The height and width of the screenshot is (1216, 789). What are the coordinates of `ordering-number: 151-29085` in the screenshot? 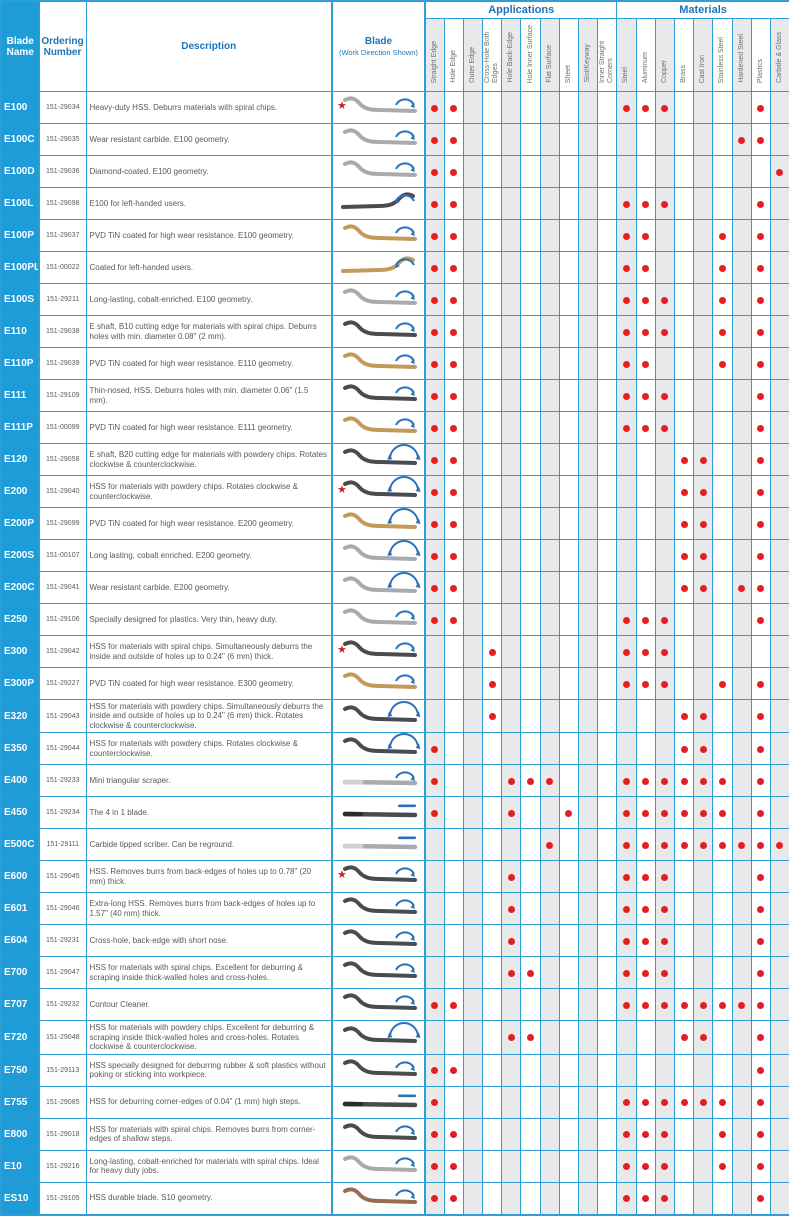 It's located at (62, 1102).